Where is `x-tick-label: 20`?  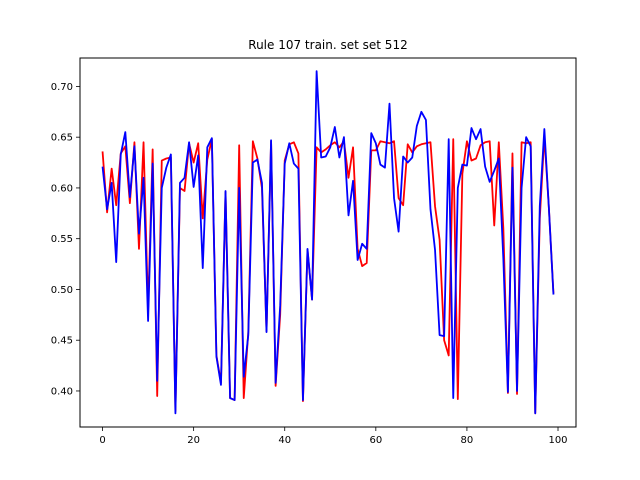
x-tick-label: 20 is located at coordinates (193, 440).